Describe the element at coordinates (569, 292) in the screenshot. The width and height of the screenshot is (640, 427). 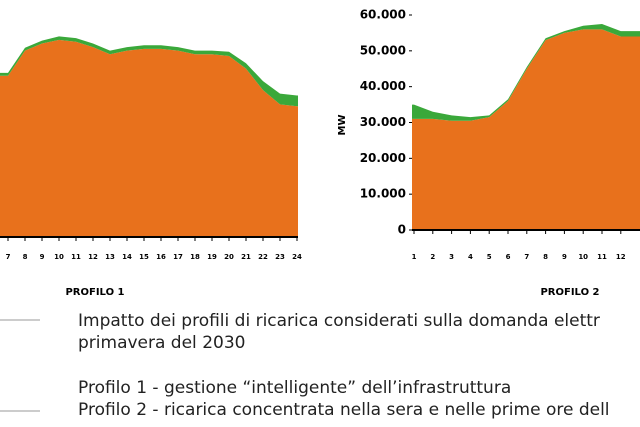
I see `chart-title: PROFILO 2` at that location.